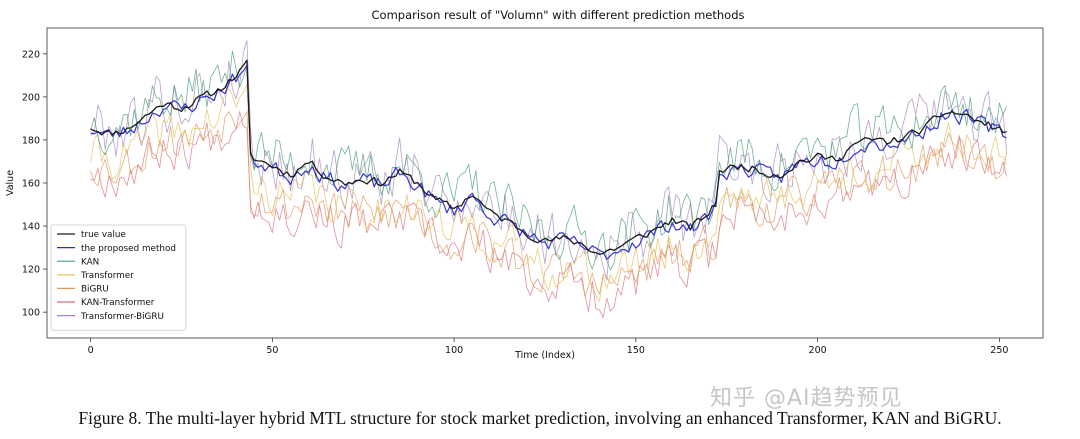 The width and height of the screenshot is (1080, 439). I want to click on x-tick-label: 150, so click(636, 350).